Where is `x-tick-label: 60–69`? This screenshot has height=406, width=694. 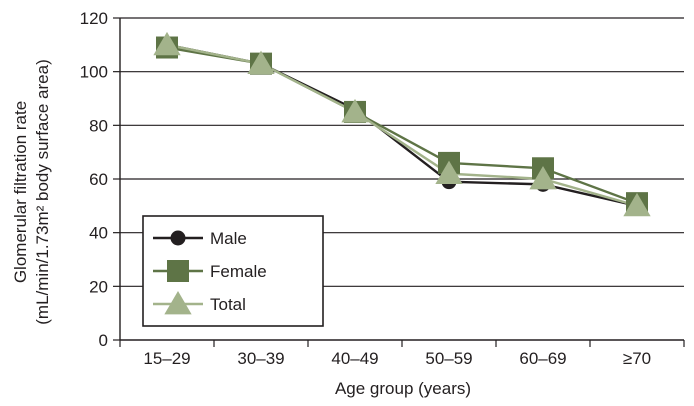 x-tick-label: 60–69 is located at coordinates (542, 358).